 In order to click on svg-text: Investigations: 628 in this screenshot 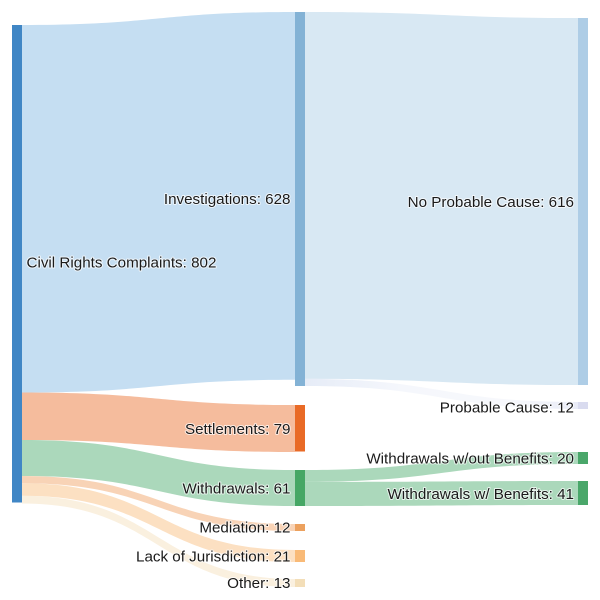, I will do `click(227, 199)`.